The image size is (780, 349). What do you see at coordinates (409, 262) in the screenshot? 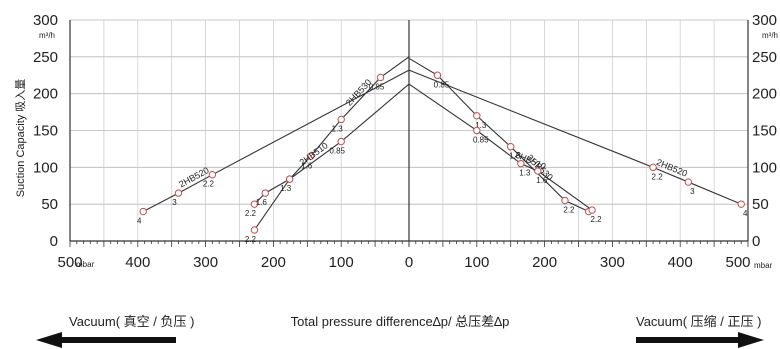
I see `x-tick-label-vacuum: 0` at bounding box center [409, 262].